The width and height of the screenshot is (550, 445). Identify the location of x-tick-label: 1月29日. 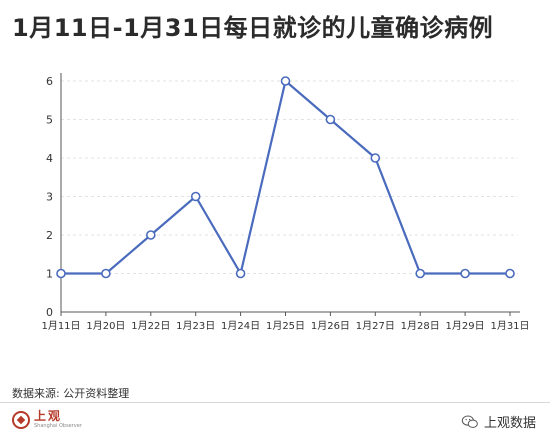
(465, 326).